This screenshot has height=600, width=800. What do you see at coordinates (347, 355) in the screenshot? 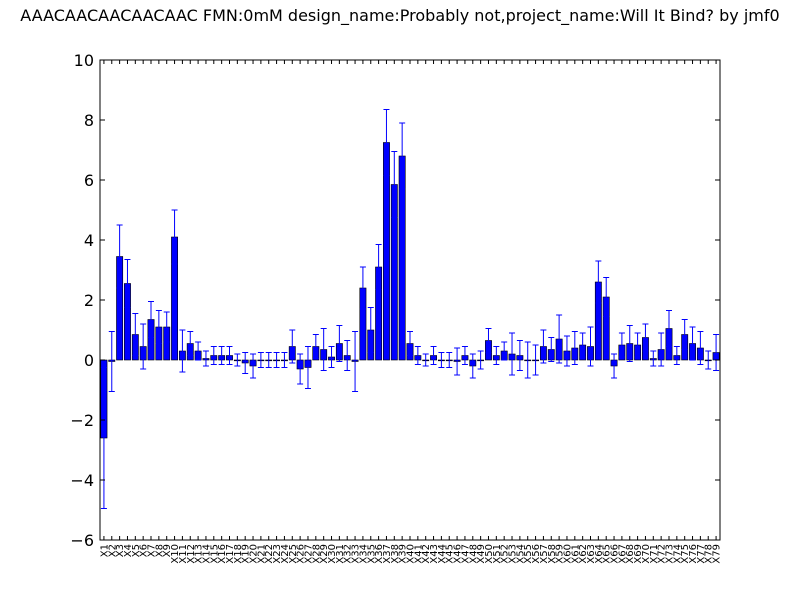
I see `error-bar-X32` at bounding box center [347, 355].